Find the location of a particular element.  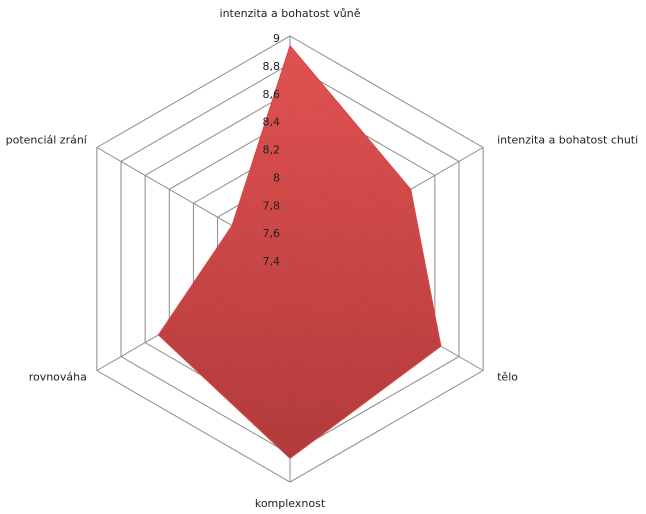

r-tick-label: 8,8 is located at coordinates (272, 66).